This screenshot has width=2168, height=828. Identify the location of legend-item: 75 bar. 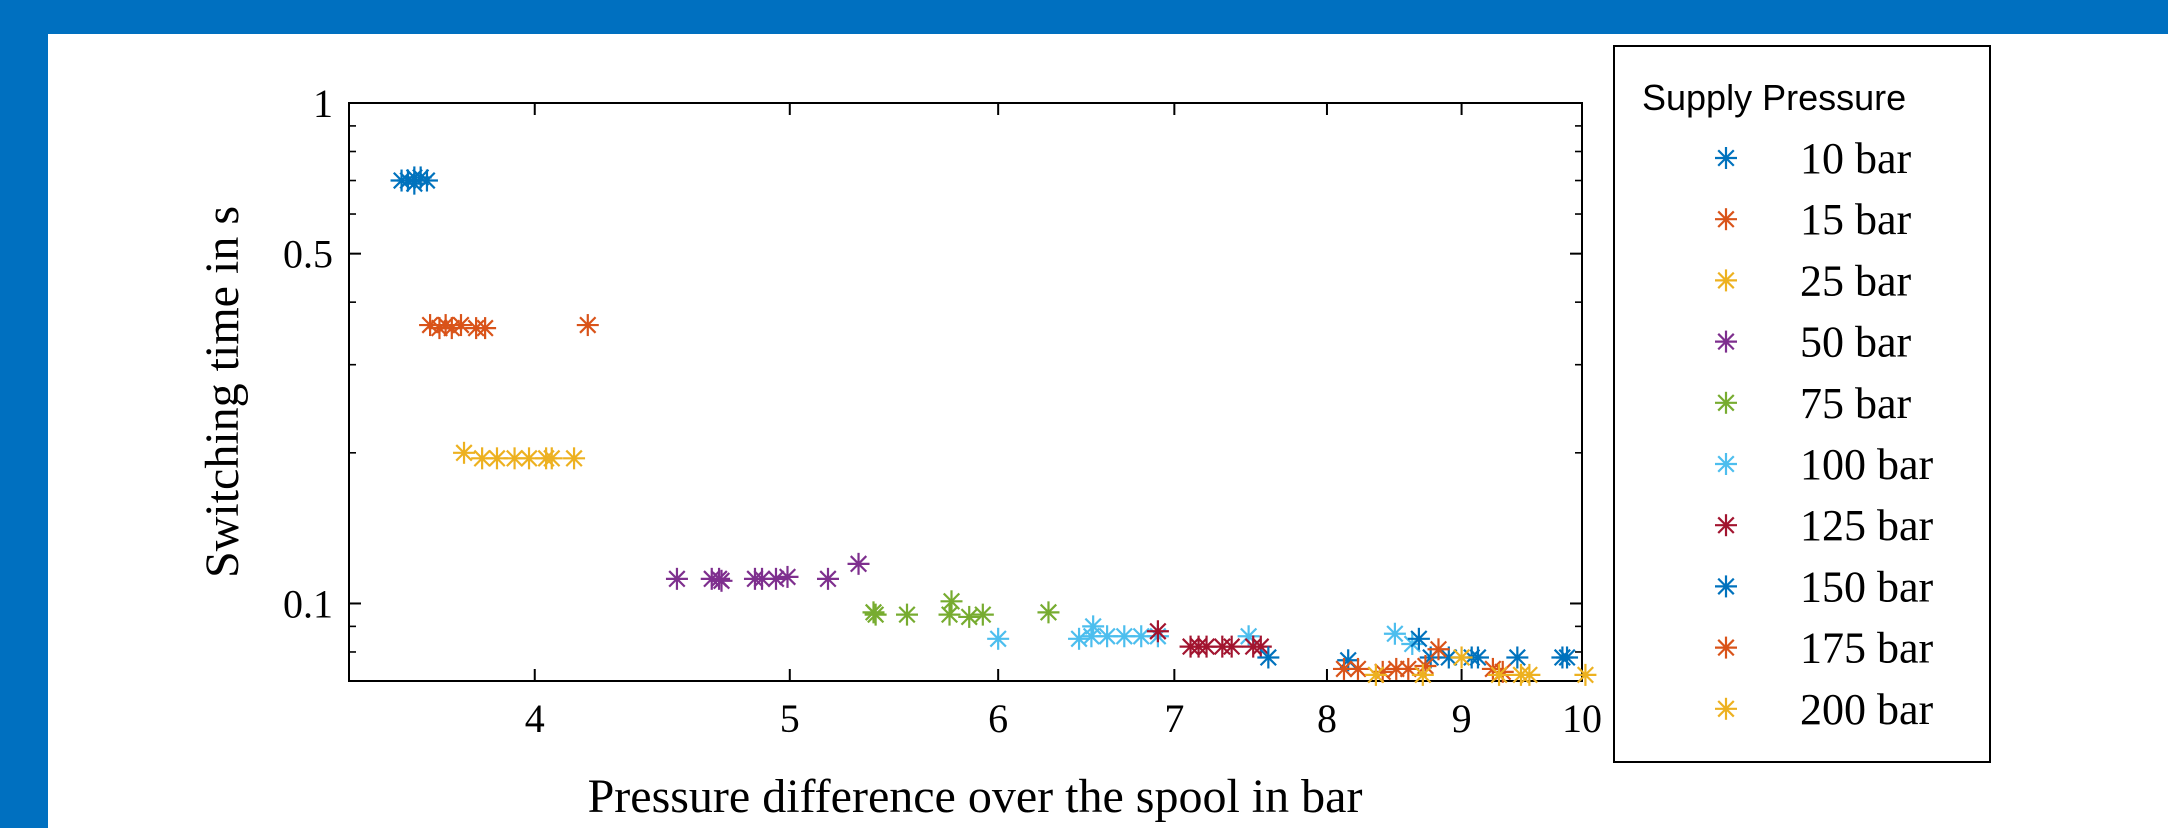
(1813, 403).